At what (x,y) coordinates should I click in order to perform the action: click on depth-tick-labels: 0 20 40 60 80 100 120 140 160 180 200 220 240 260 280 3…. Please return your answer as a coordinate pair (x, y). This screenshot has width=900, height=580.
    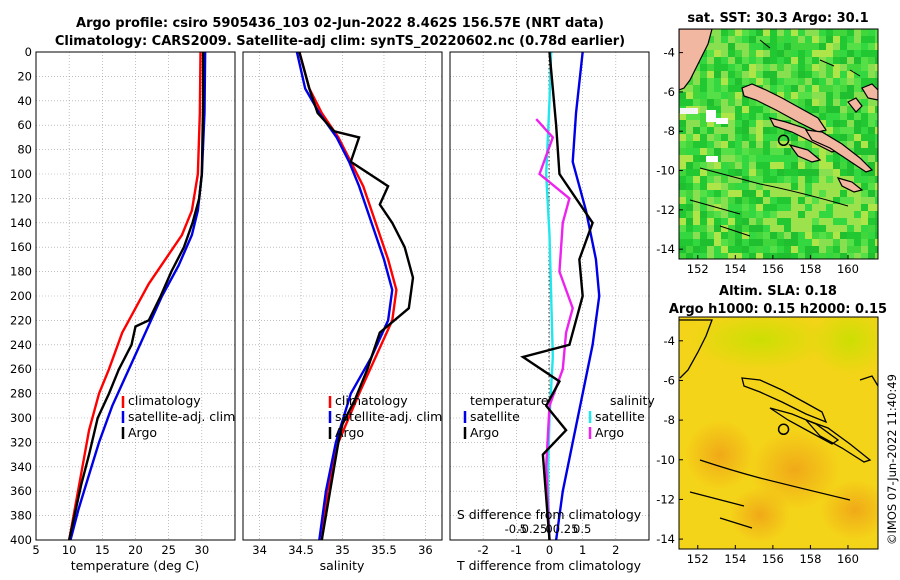
    Looking at the image, I should click on (21, 296).